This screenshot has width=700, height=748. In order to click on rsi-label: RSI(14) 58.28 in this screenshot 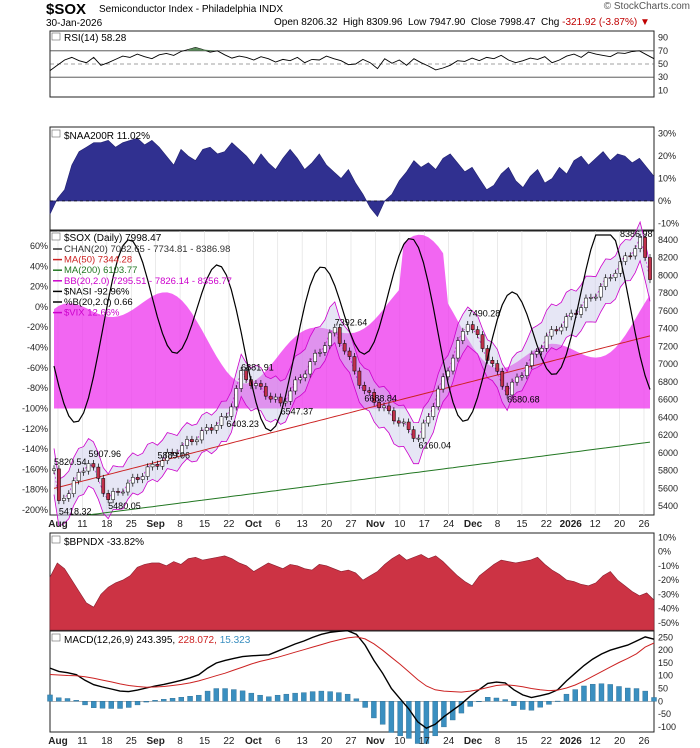, I will do `click(95, 38)`.